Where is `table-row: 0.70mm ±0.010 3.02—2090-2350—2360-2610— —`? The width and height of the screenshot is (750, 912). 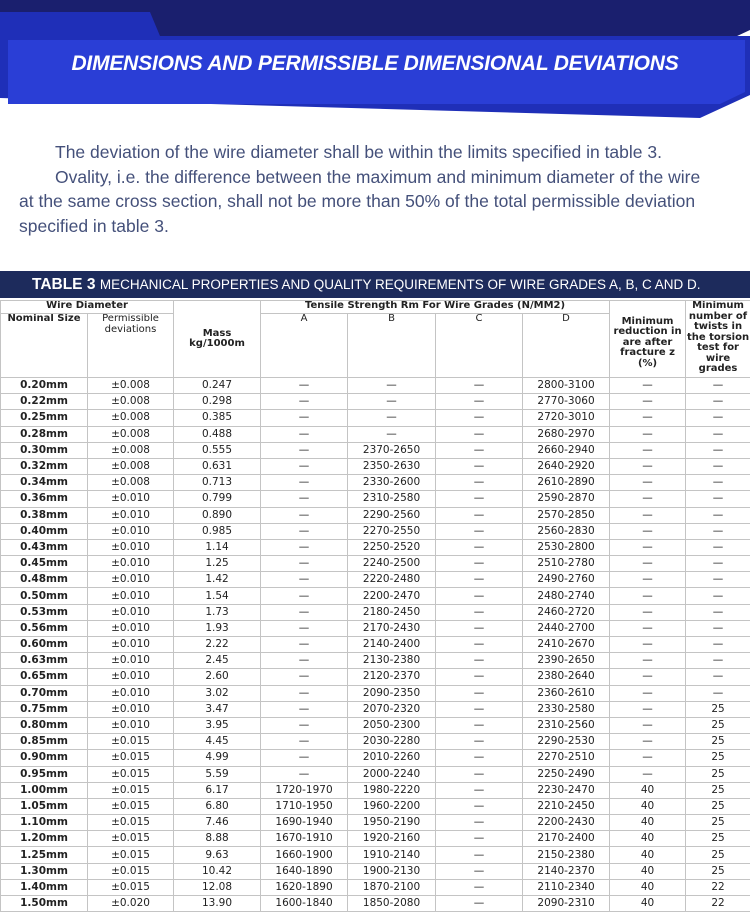 table-row: 0.70mm ±0.010 3.02—2090-2350—2360-2610— — is located at coordinates (375, 693).